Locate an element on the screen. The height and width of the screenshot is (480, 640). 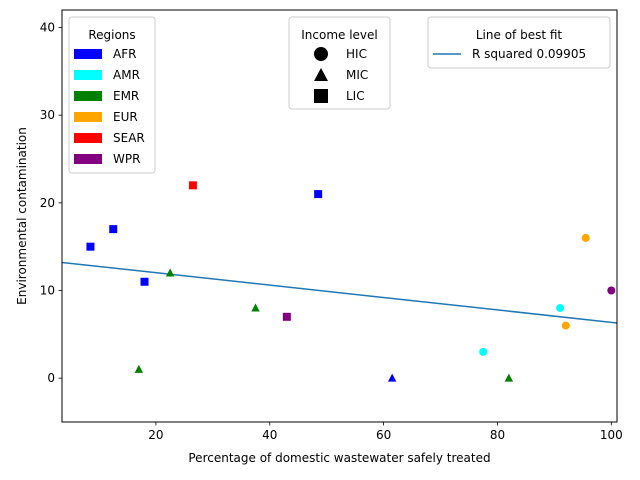
data-point-wpr-hic is located at coordinates (611, 290).